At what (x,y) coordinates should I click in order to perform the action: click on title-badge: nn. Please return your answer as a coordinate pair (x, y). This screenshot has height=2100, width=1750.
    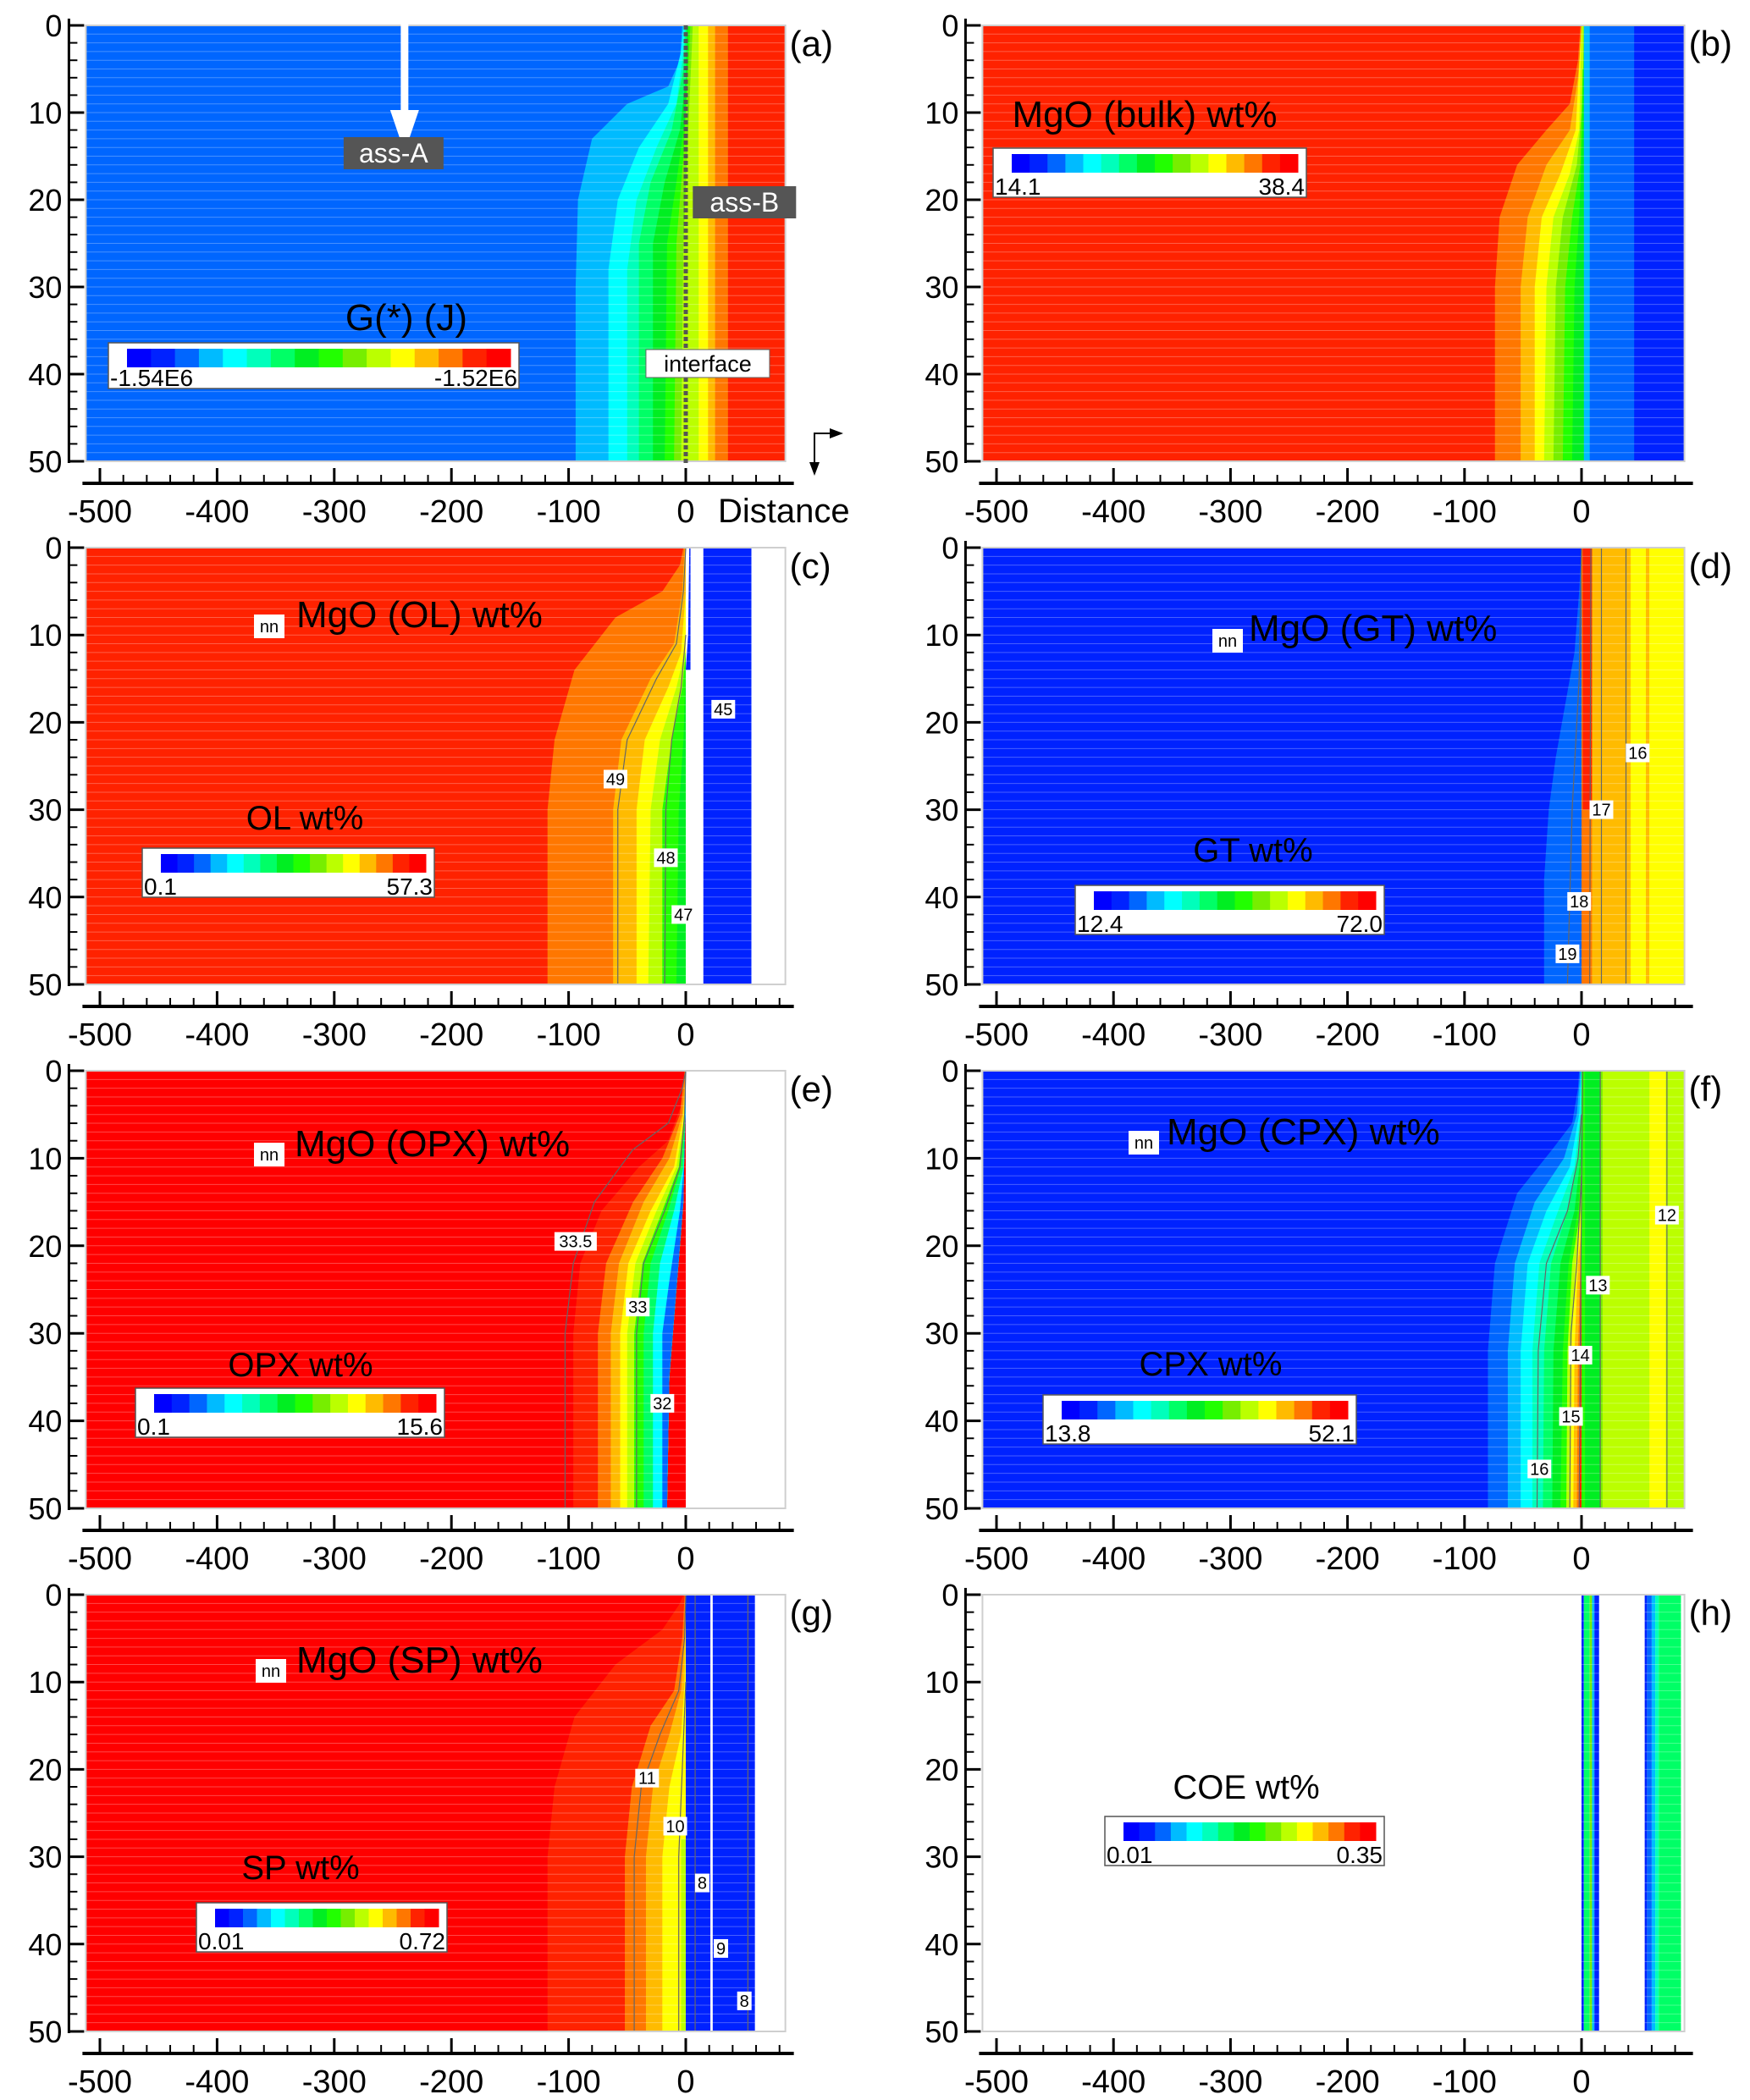
    Looking at the image, I should click on (269, 1156).